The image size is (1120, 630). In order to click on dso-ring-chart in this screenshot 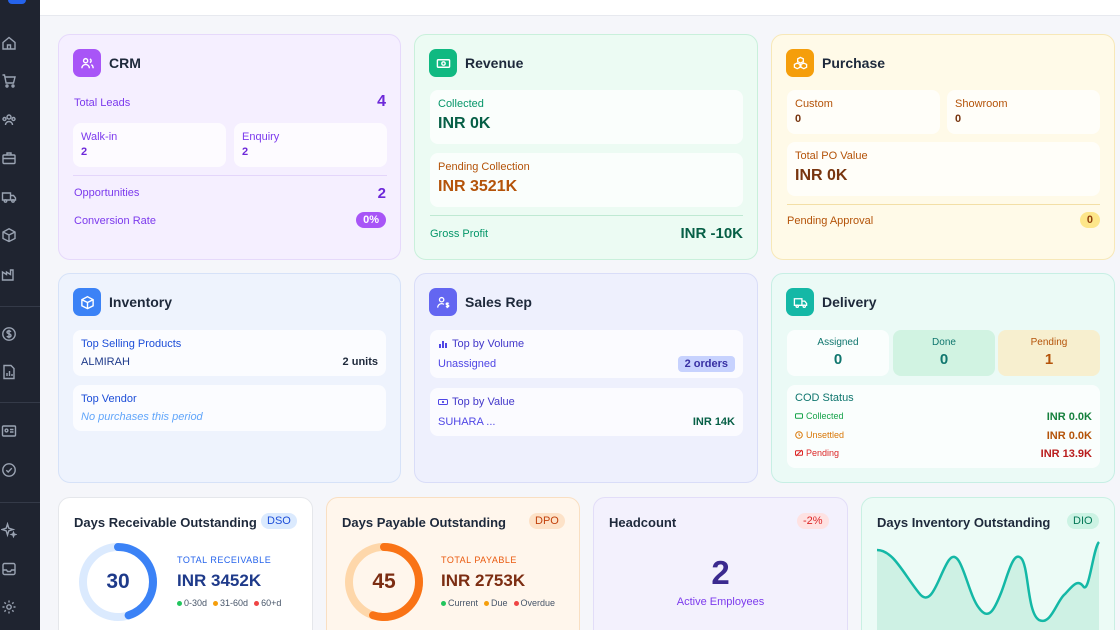, I will do `click(118, 582)`.